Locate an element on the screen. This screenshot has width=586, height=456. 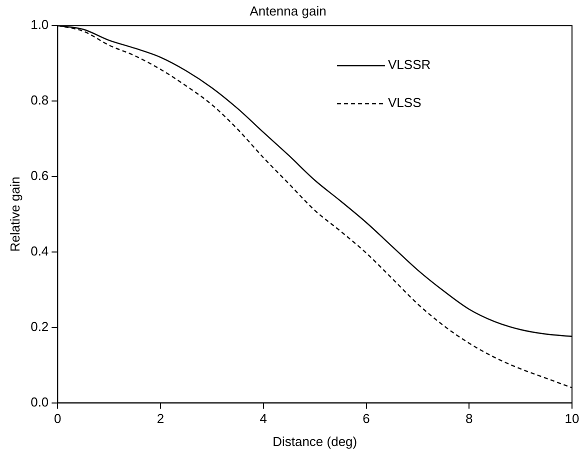
x-tick-label: 2 is located at coordinates (160, 418).